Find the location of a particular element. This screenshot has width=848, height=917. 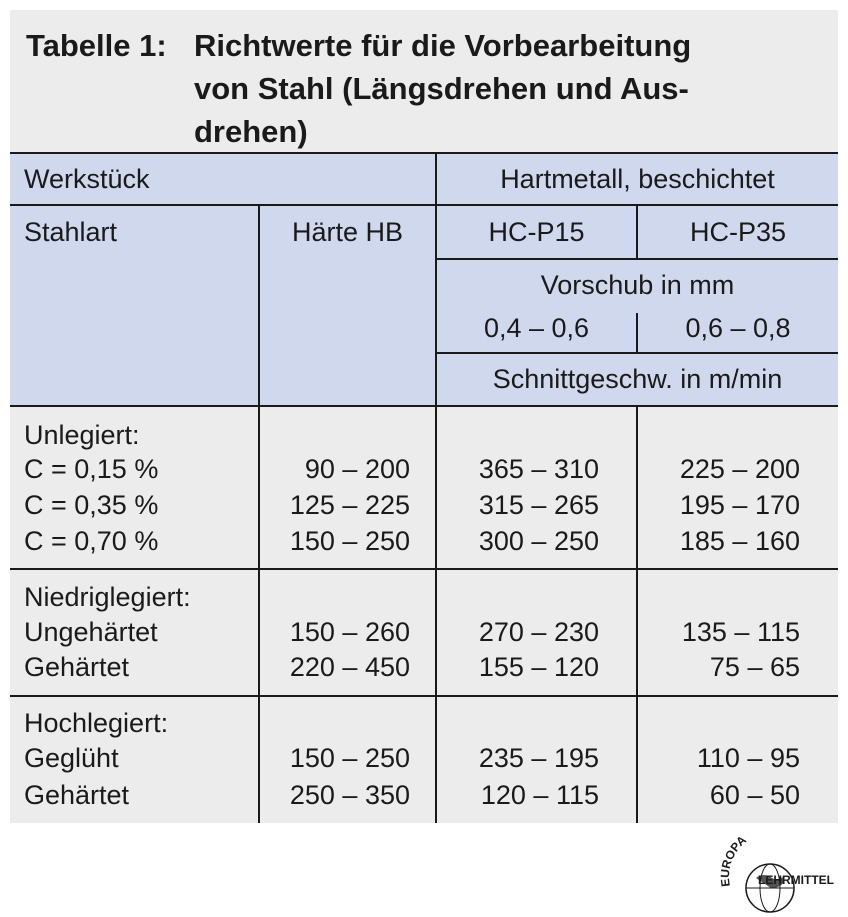

cell-haerte: 220 – 450 is located at coordinates (349, 667).